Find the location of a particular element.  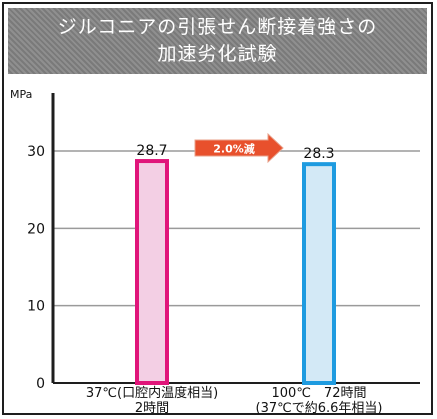

x-category-label-line: 2時間 is located at coordinates (152, 408).